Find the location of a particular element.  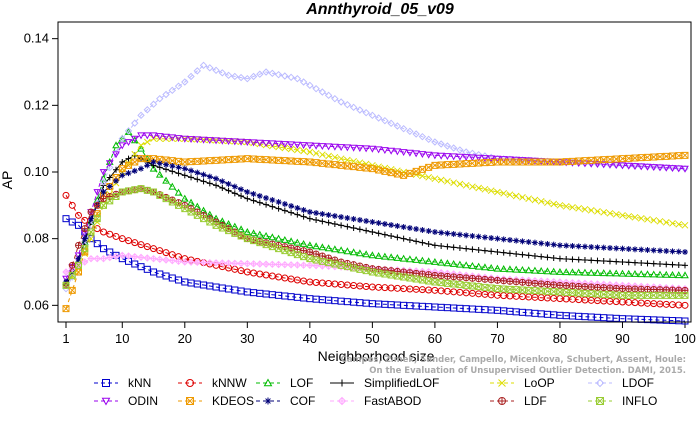

y-tick-label: 0.06 is located at coordinates (36, 304).